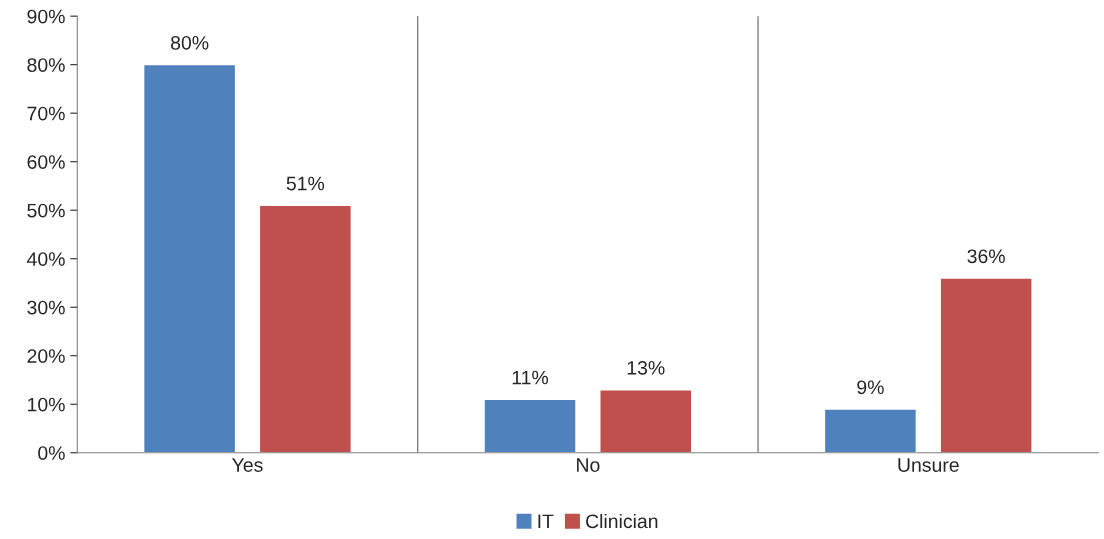 This screenshot has height=539, width=1104. What do you see at coordinates (51, 453) in the screenshot?
I see `y-tick-label: 0%` at bounding box center [51, 453].